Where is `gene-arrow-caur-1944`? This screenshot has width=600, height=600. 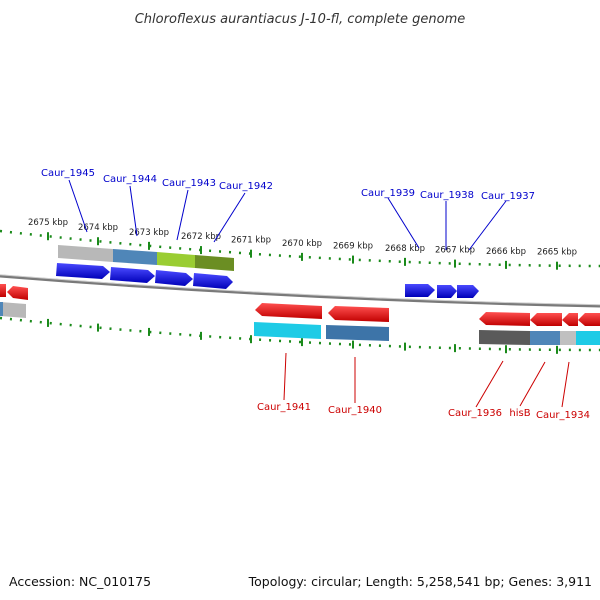 gene-arrow-caur-1944 is located at coordinates (132, 275).